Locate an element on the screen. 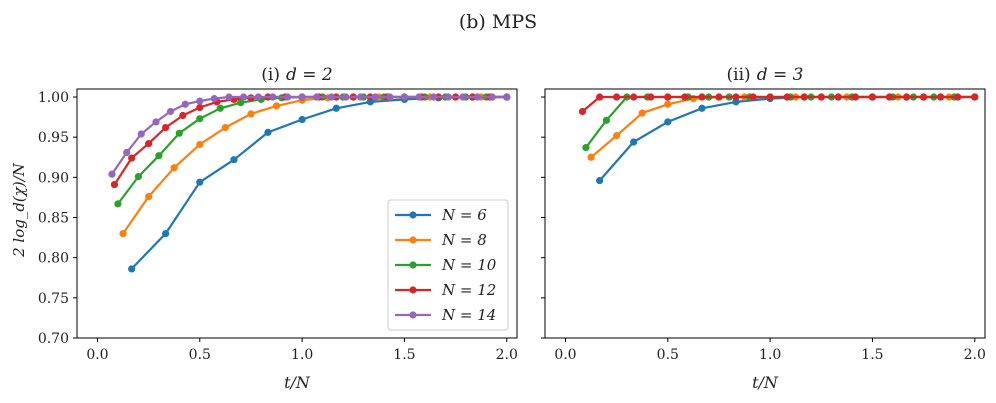 The width and height of the screenshot is (996, 403). legend-marker-n6 is located at coordinates (413, 215).